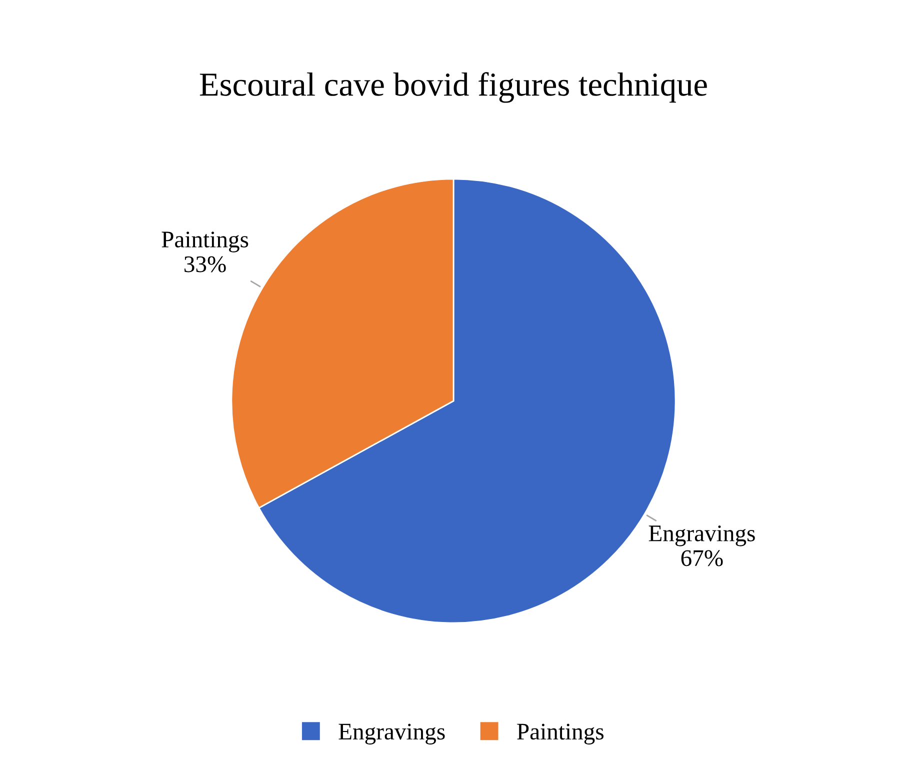 Image resolution: width=907 pixels, height=771 pixels. Describe the element at coordinates (453, 87) in the screenshot. I see `chart-title: Escoural cave bovid figures technique` at that location.